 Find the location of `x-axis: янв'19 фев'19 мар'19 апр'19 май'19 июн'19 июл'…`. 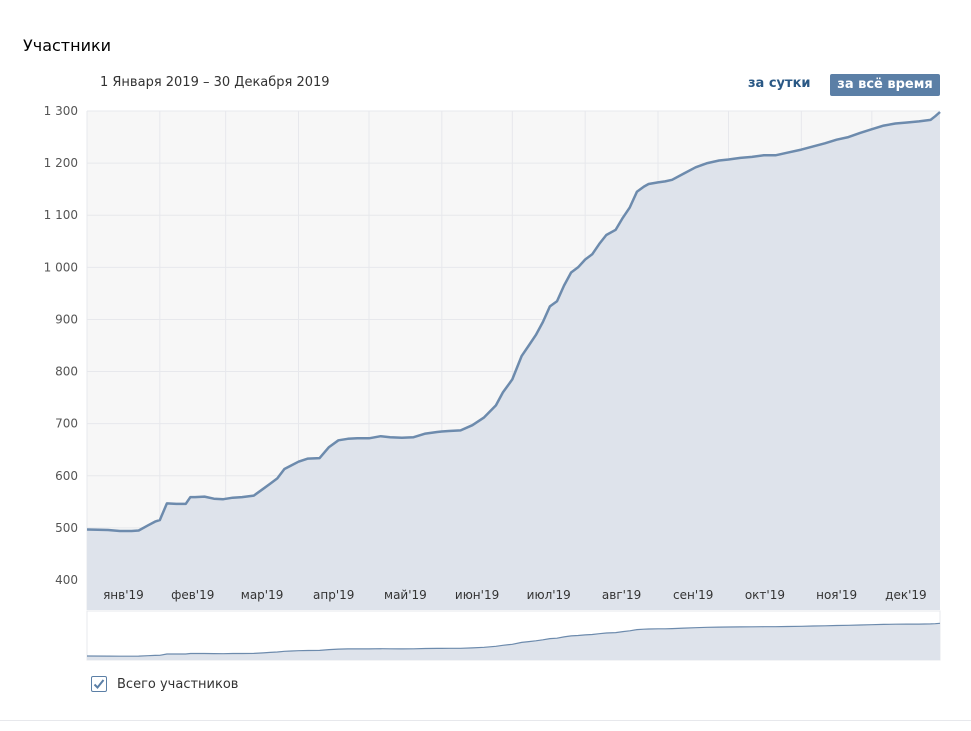

x-axis: янв'19 фев'19 мар'19 апр'19 май'19 июн'19 июл'… is located at coordinates (515, 595).